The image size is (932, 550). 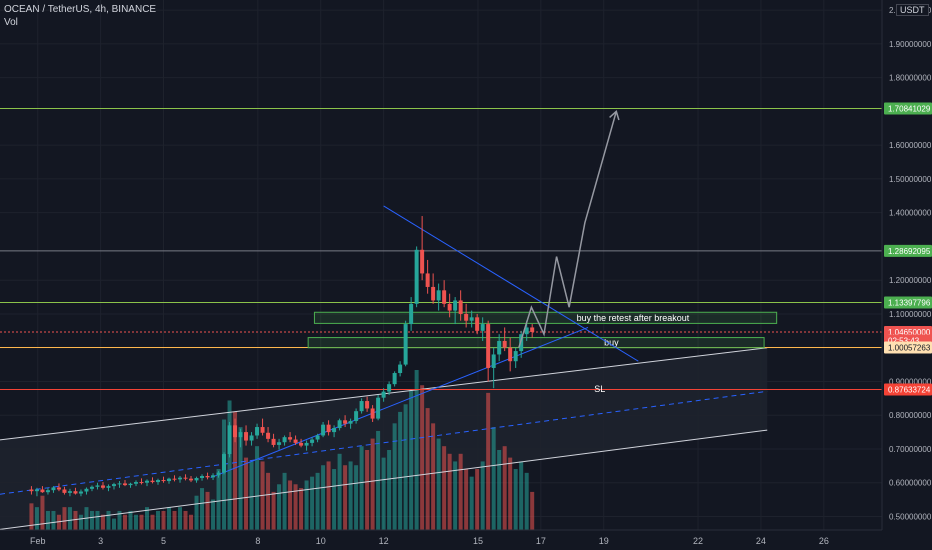 I want to click on retest-zone-label: buy the retest after breakout, so click(x=633, y=318).